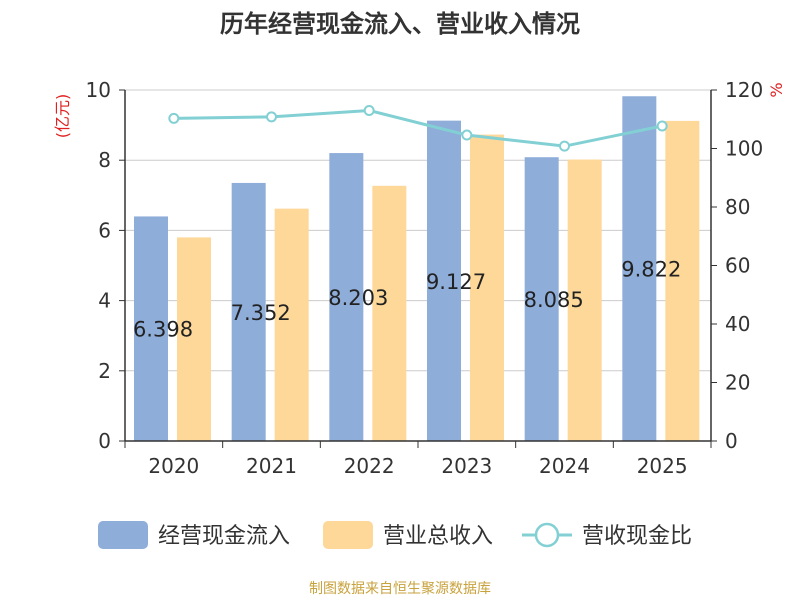  I want to click on ratio-line, so click(418, 128).